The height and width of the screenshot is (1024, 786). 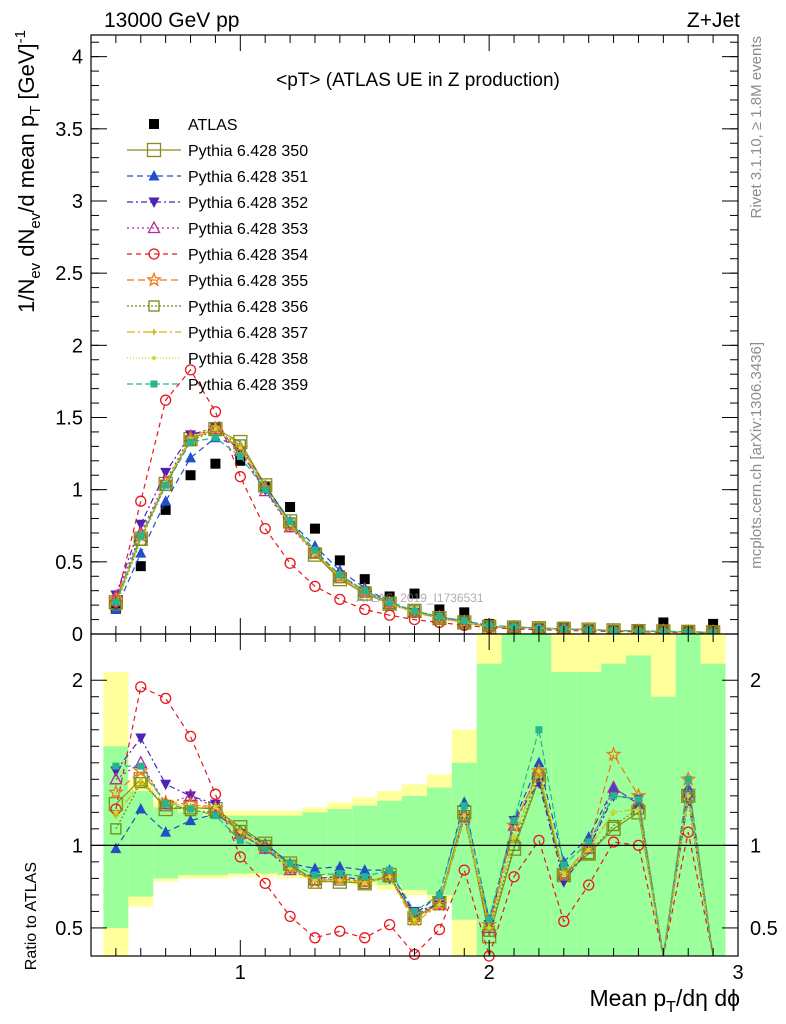 I want to click on legend-entry-0: ATLAS, so click(x=193, y=125).